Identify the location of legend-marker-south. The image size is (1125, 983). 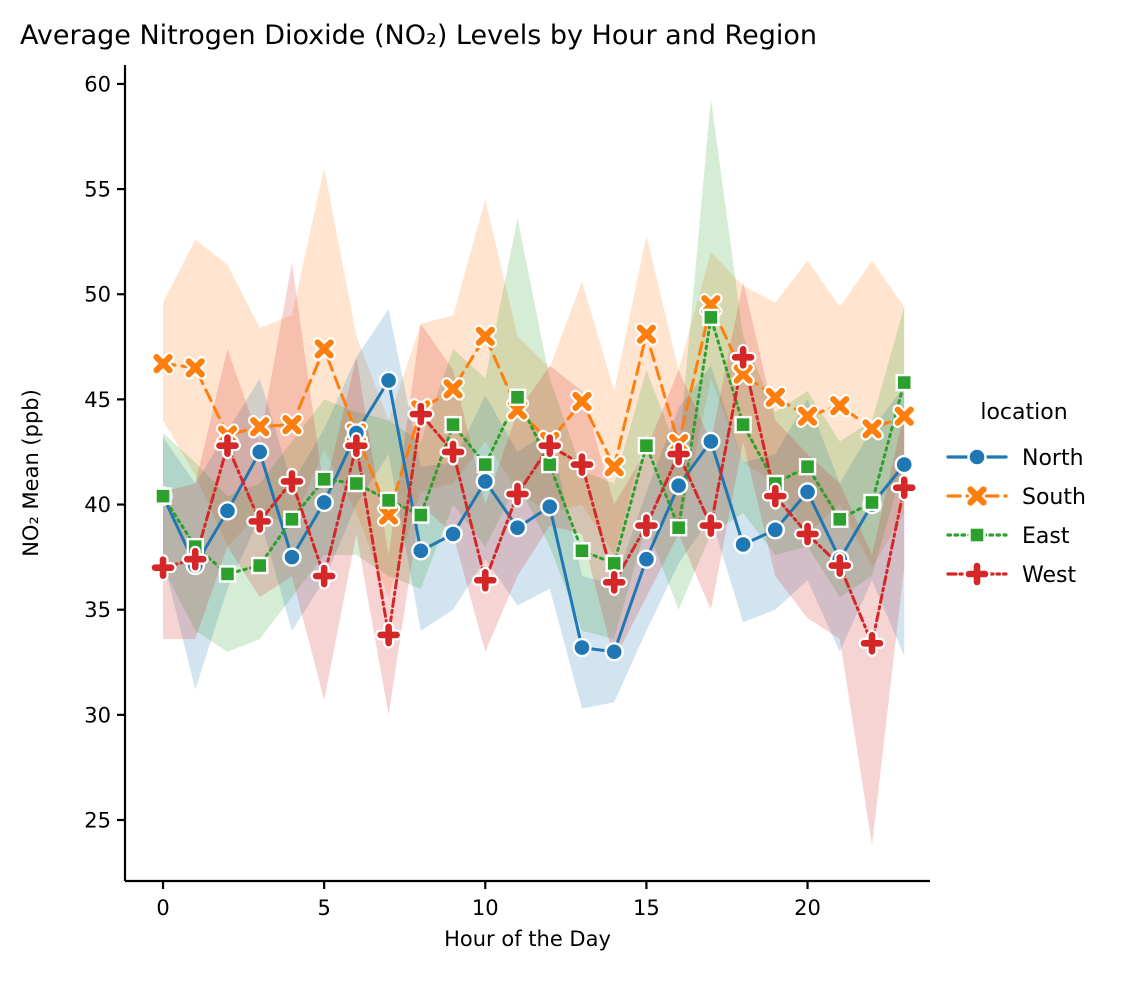
(977, 496).